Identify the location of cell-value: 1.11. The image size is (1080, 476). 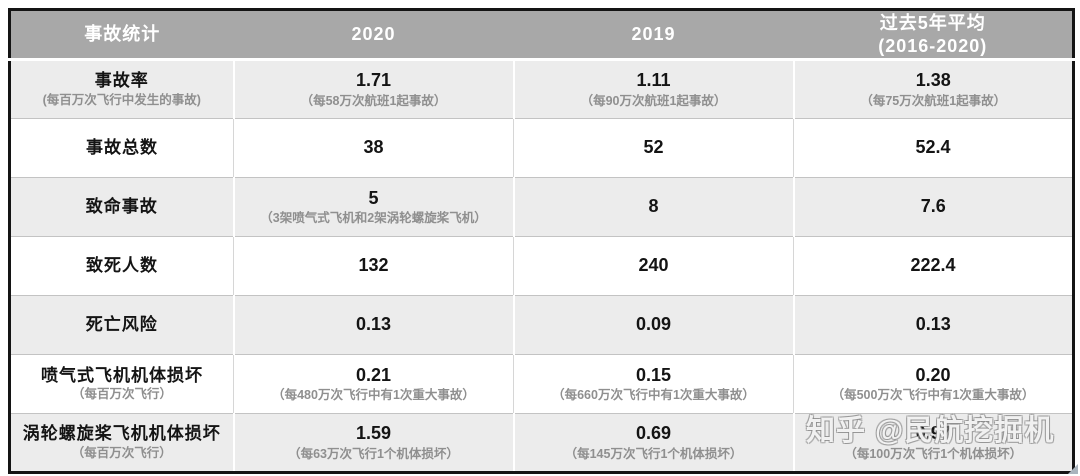
(653, 80).